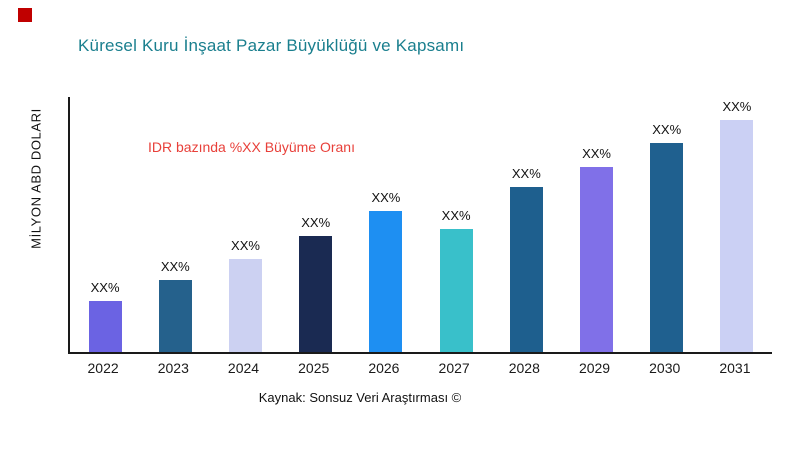  What do you see at coordinates (384, 368) in the screenshot?
I see `x-tick-label: 2026` at bounding box center [384, 368].